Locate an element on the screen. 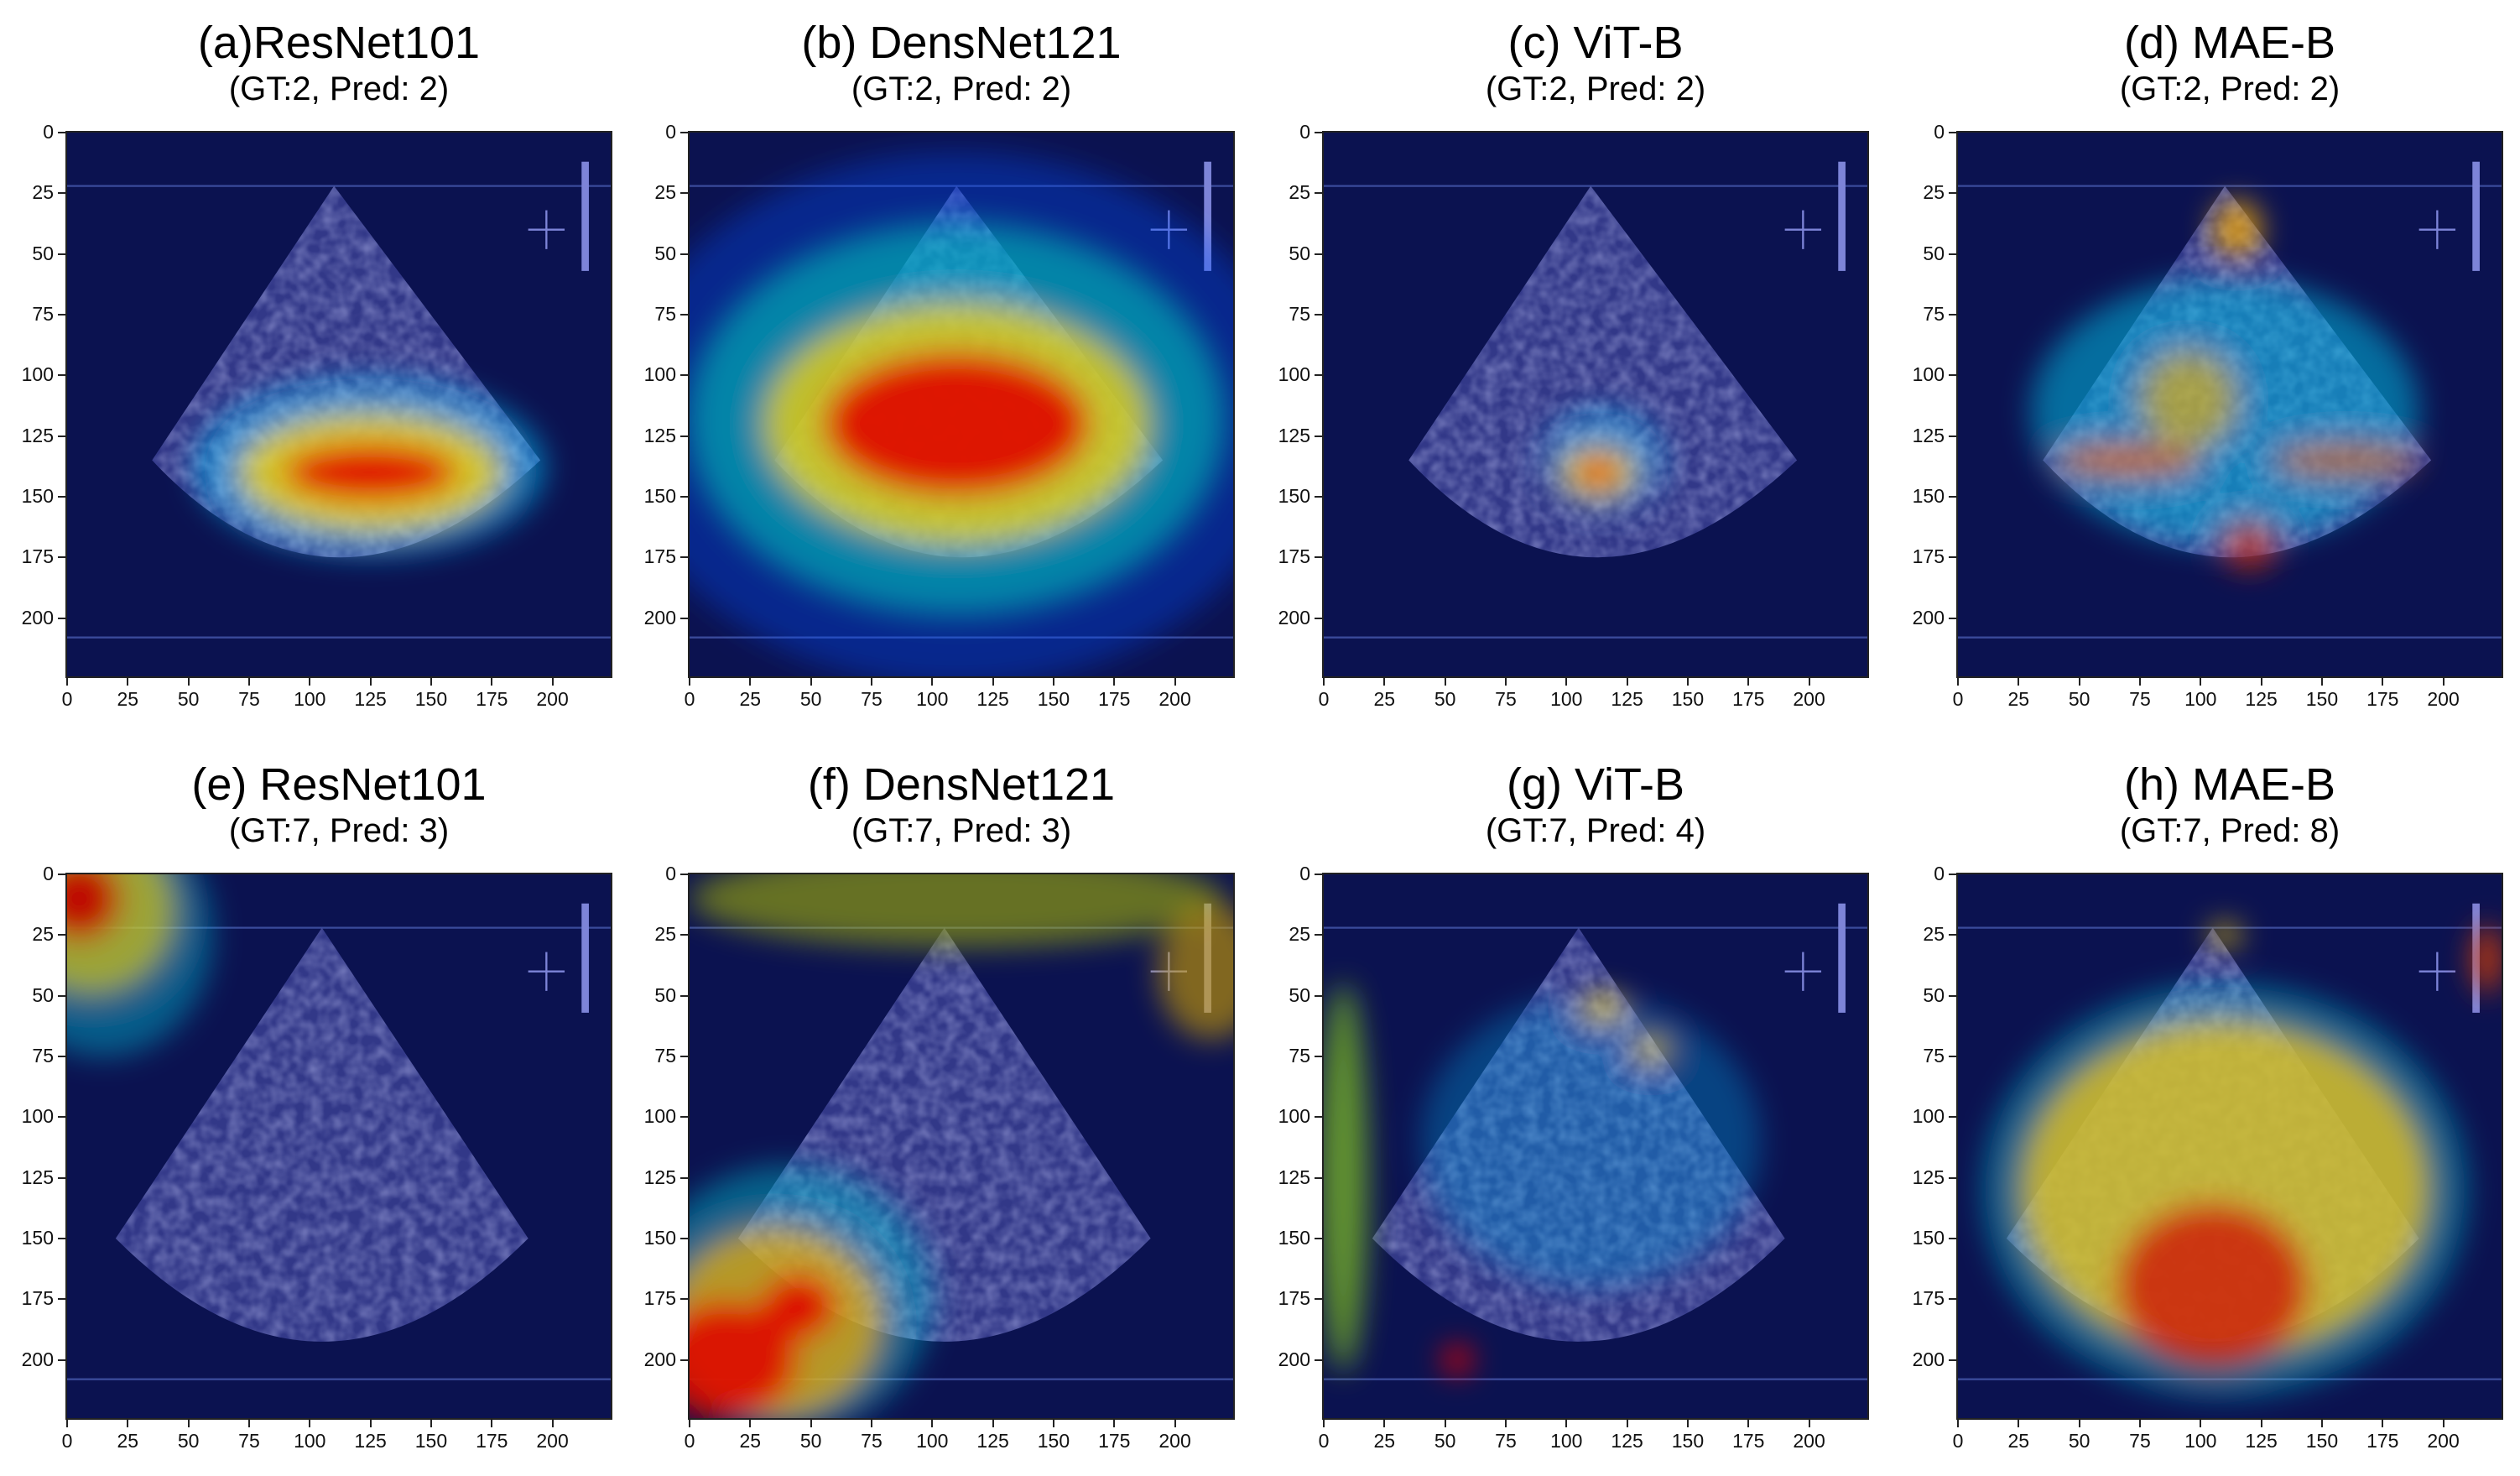 The width and height of the screenshot is (2520, 1476). x-tick-label: 0 is located at coordinates (1958, 1441).